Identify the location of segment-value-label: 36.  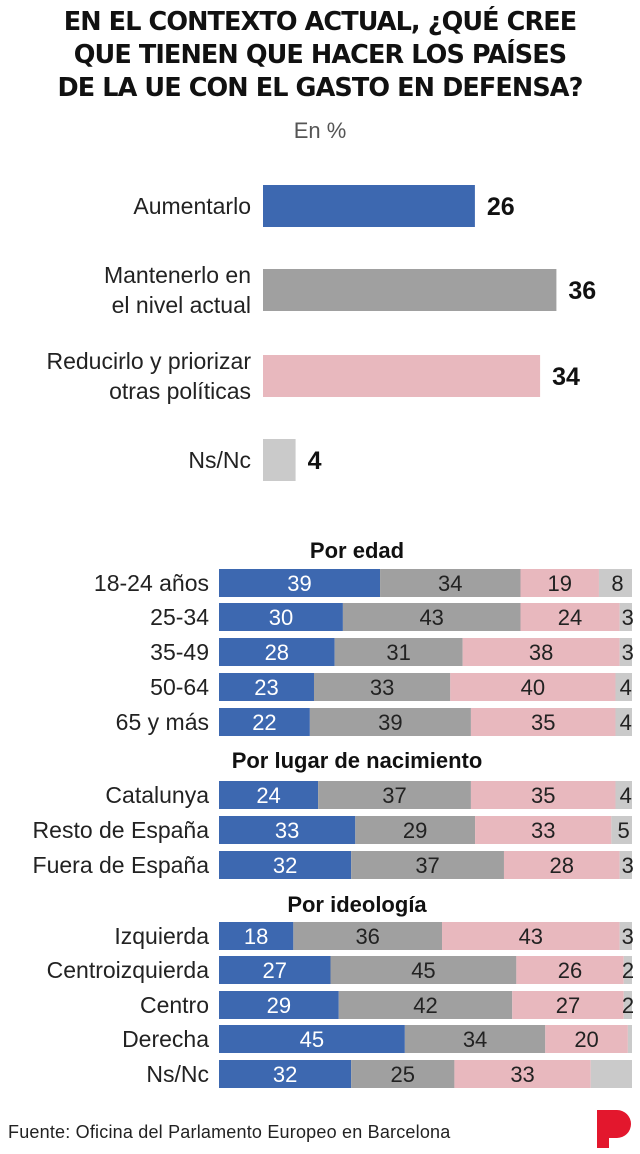
(367, 936).